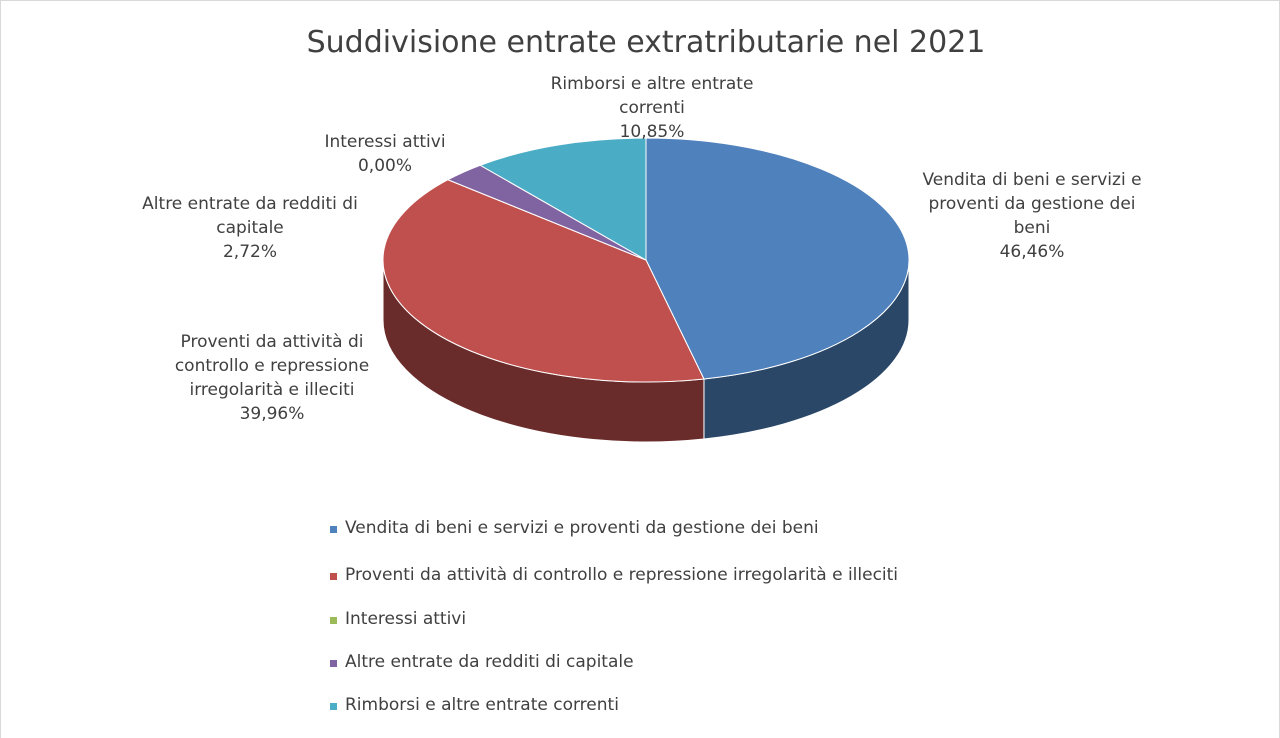 Image resolution: width=1280 pixels, height=738 pixels. Describe the element at coordinates (385, 142) in the screenshot. I see `data-label-name: Interessi attivi` at that location.